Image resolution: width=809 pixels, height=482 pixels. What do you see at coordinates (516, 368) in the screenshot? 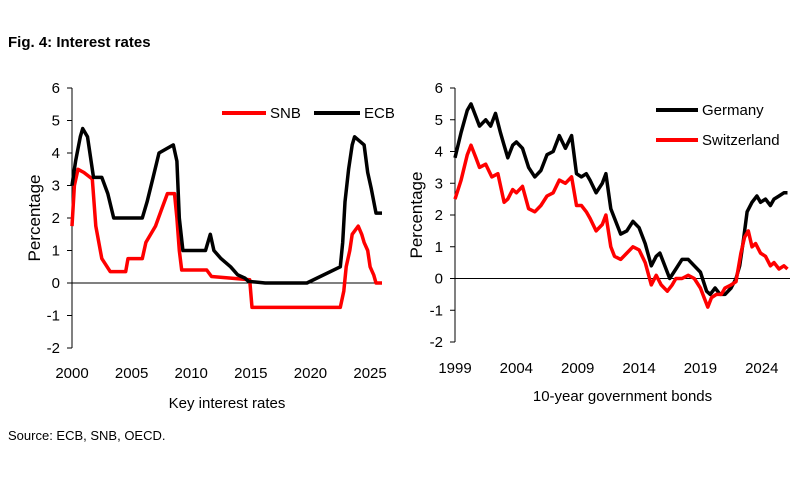
I see `chart2-x-tick-label: 2004` at bounding box center [516, 368].